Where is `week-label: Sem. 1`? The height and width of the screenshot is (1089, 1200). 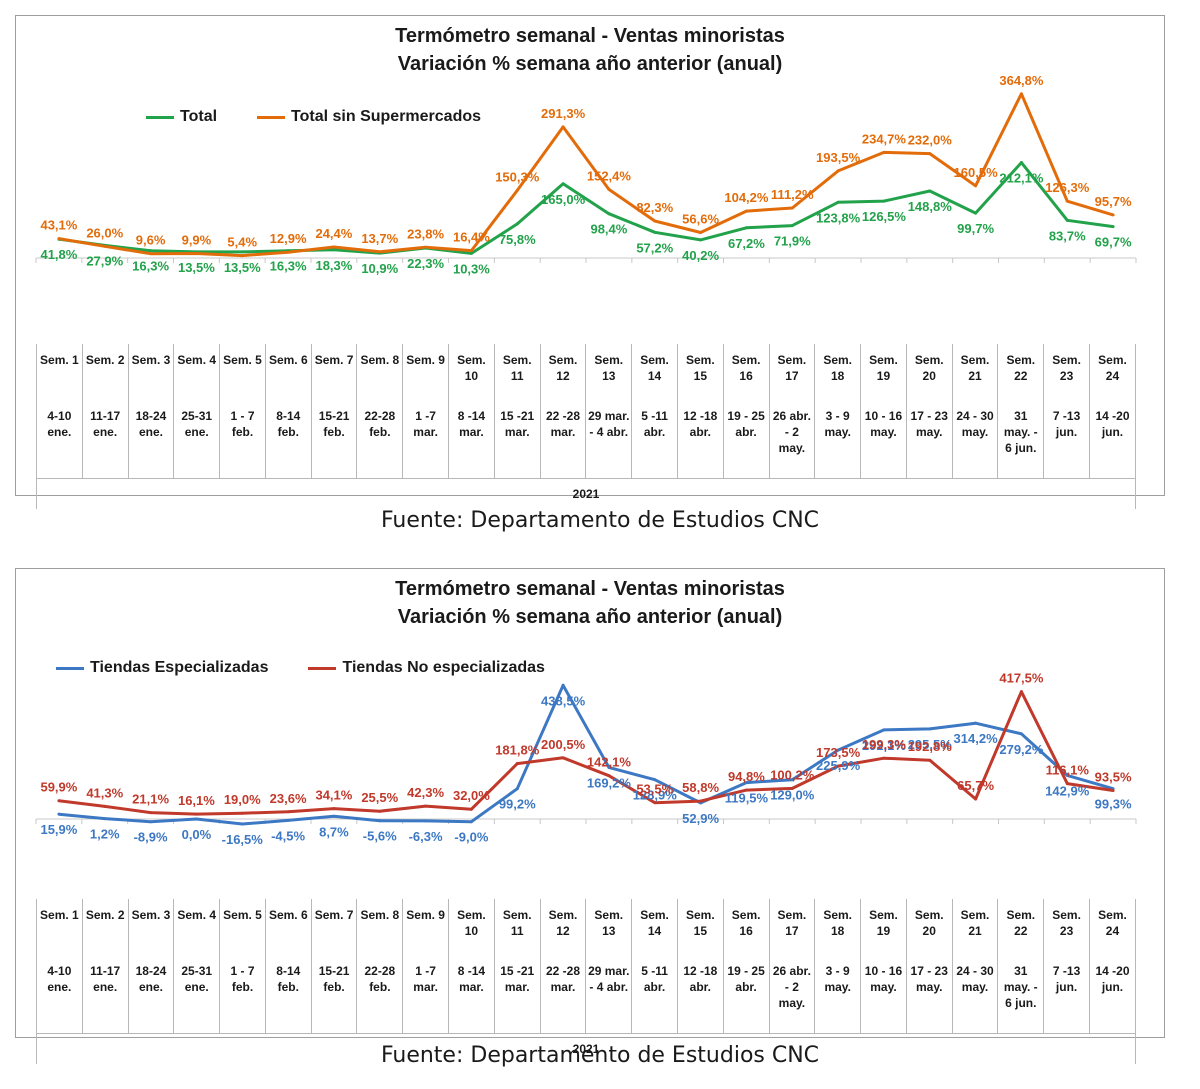 week-label: Sem. 1 is located at coordinates (59, 930).